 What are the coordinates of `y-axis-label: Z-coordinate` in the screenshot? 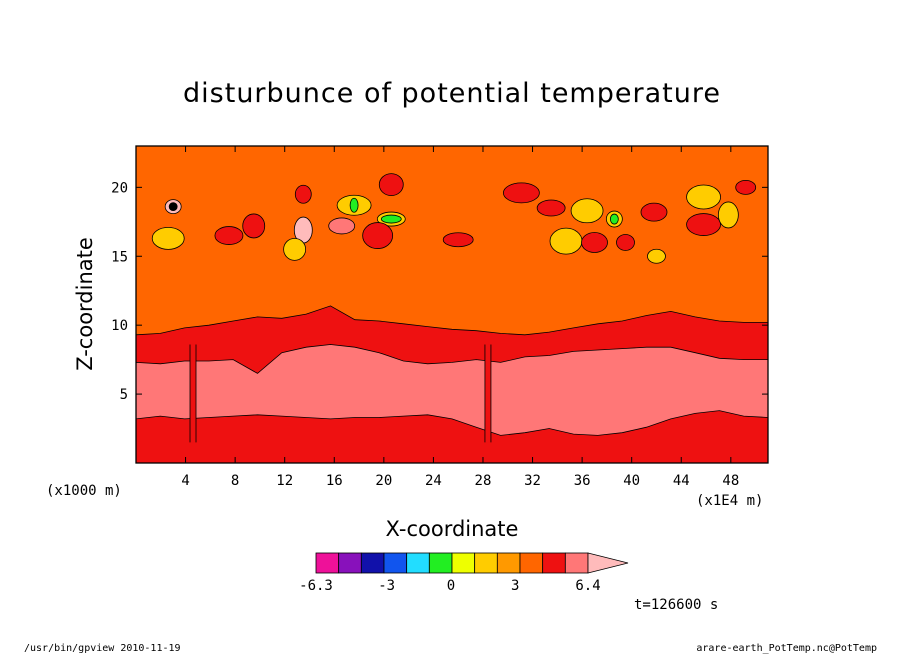 It's located at (85, 304).